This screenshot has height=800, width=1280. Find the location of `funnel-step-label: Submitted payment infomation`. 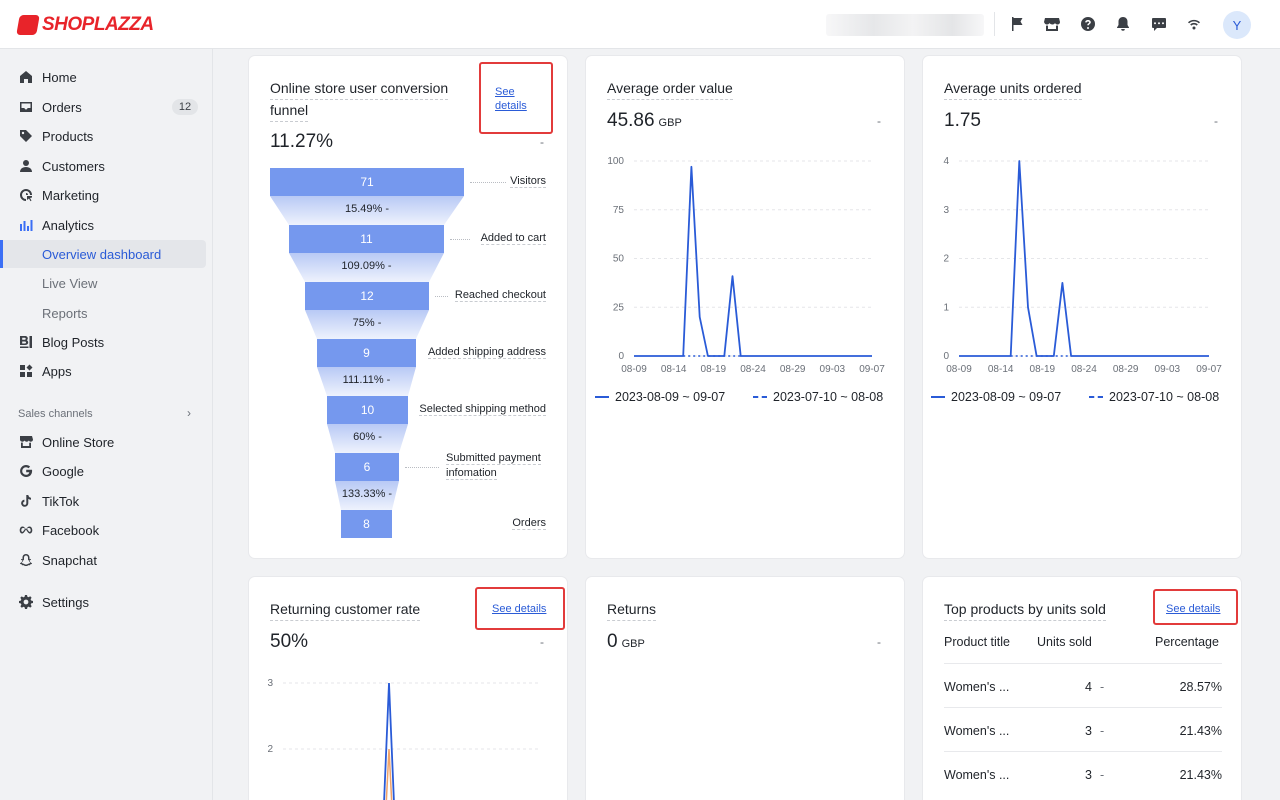

funnel-step-label: Submitted payment infomation is located at coordinates (493, 466).